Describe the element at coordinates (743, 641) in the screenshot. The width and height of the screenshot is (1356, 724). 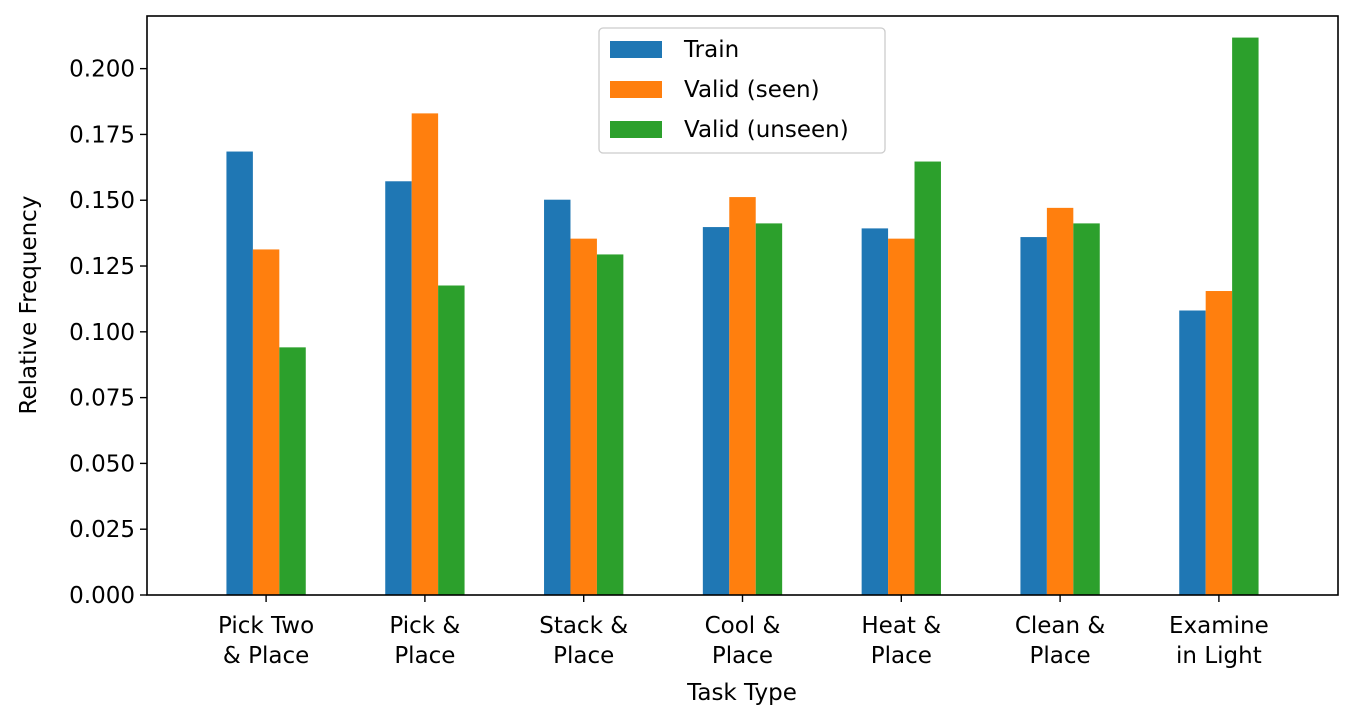
I see `x-tick-label: Cool & Place` at that location.